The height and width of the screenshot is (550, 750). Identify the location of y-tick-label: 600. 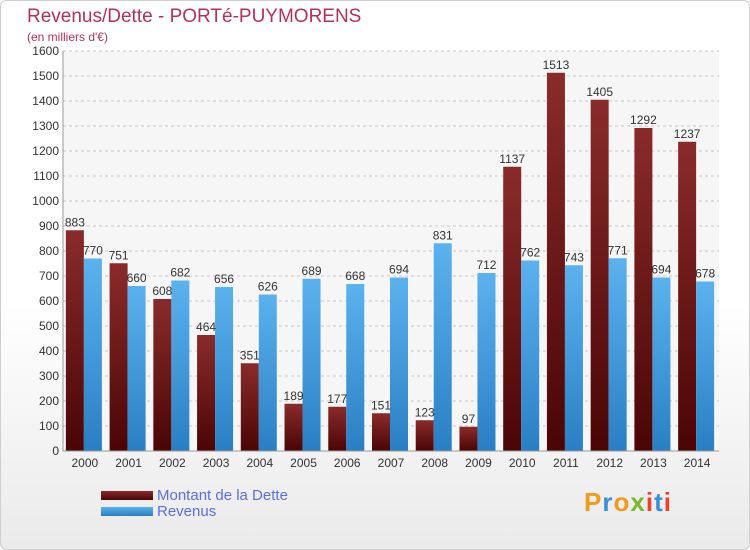
(49, 301).